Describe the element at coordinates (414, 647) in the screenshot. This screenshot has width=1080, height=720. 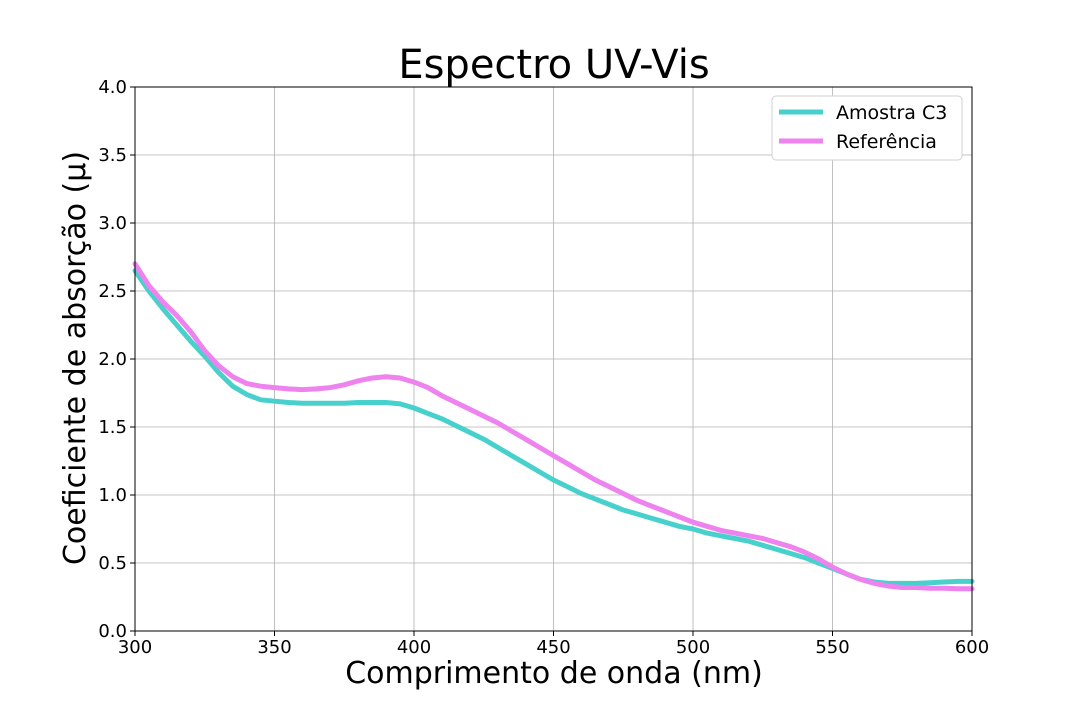
I see `x-tick-label: 400` at that location.